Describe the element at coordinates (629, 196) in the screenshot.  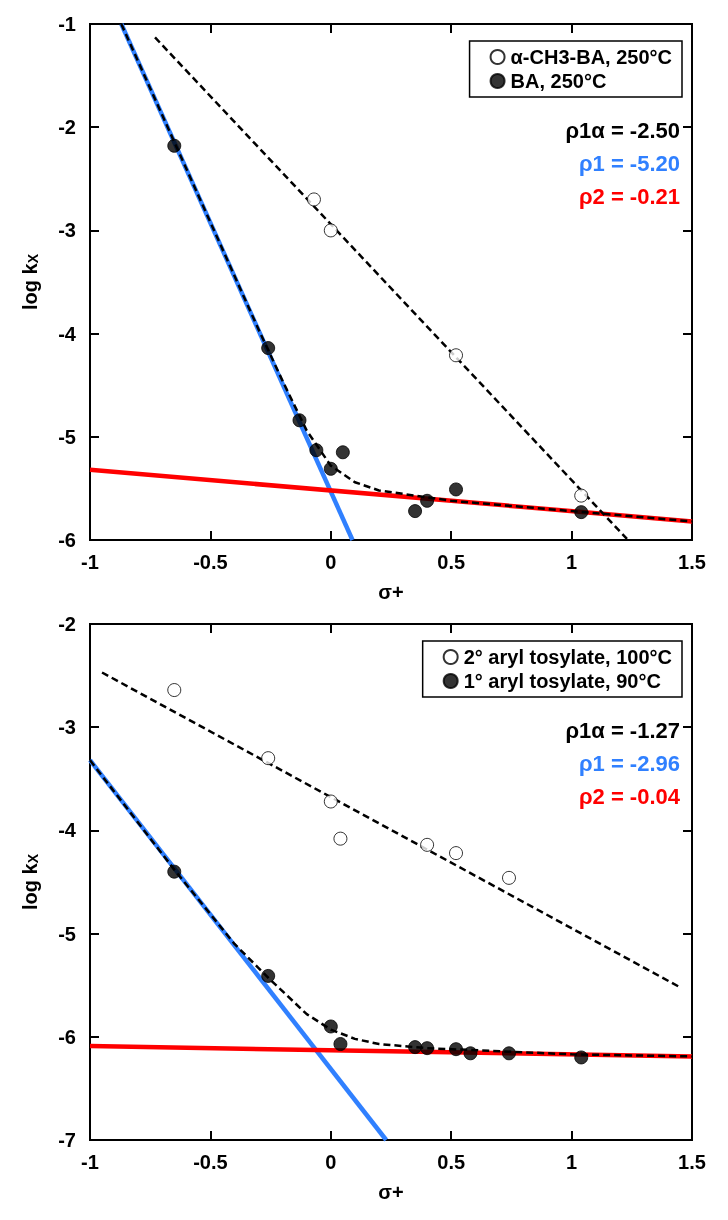
I see `annotation: ρ2 = -0.21` at that location.